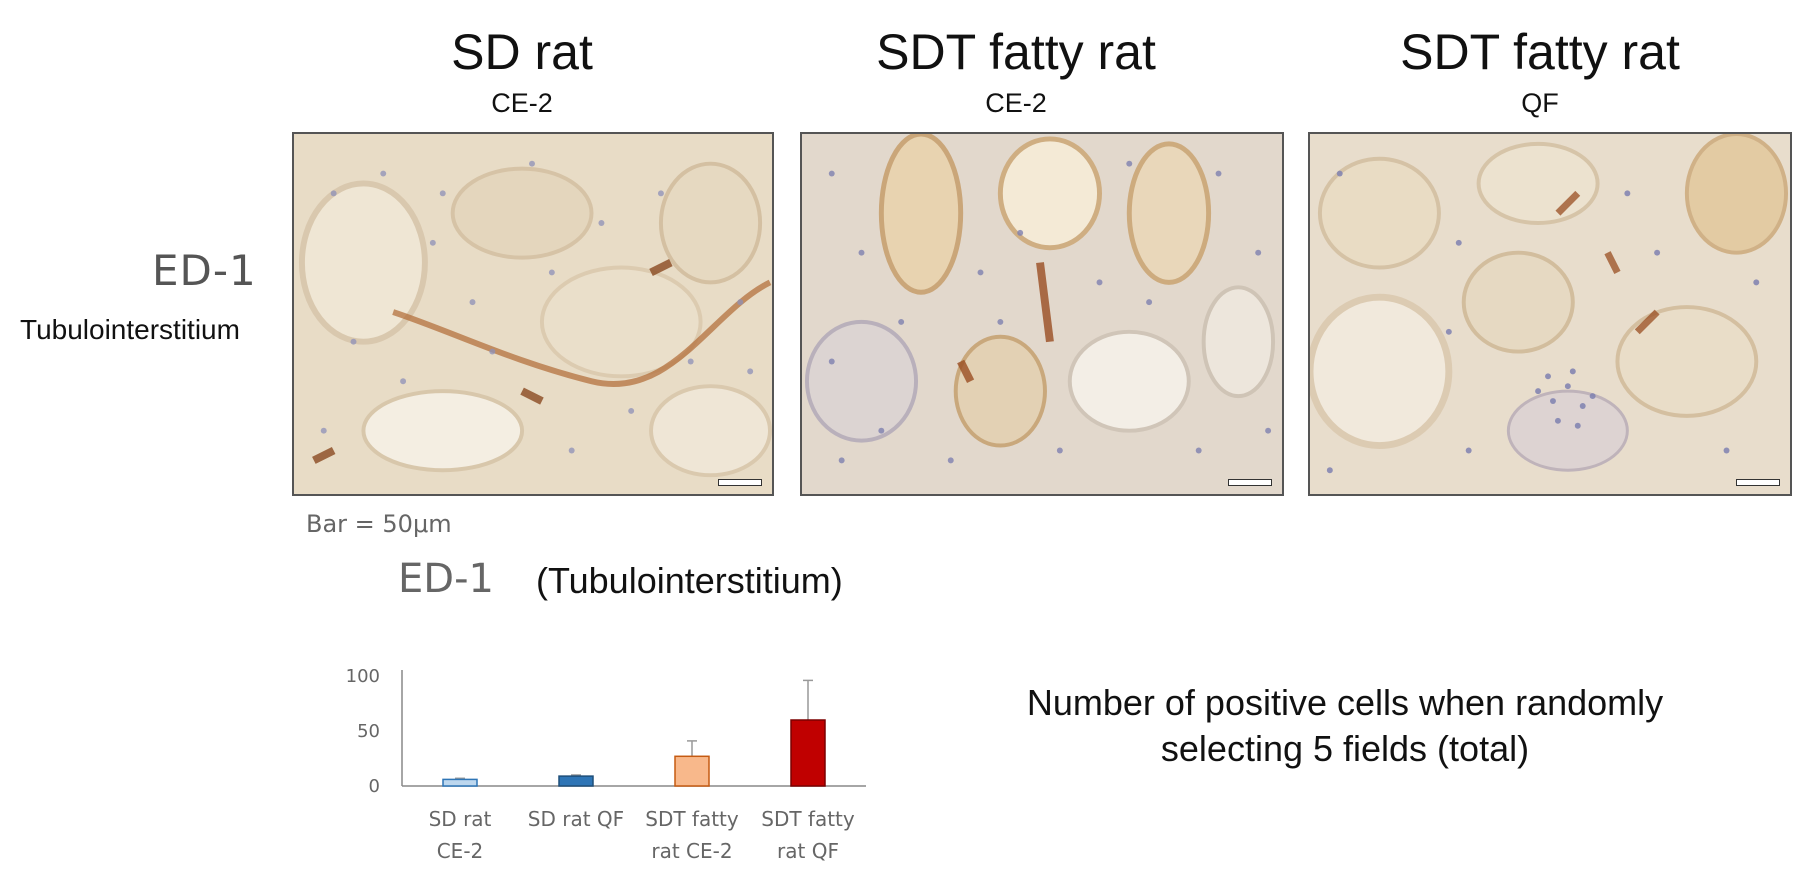 Image resolution: width=1800 pixels, height=886 pixels. Describe the element at coordinates (1345, 702) in the screenshot. I see `chart-caption-line-1: Number of positive cells when randomly` at that location.